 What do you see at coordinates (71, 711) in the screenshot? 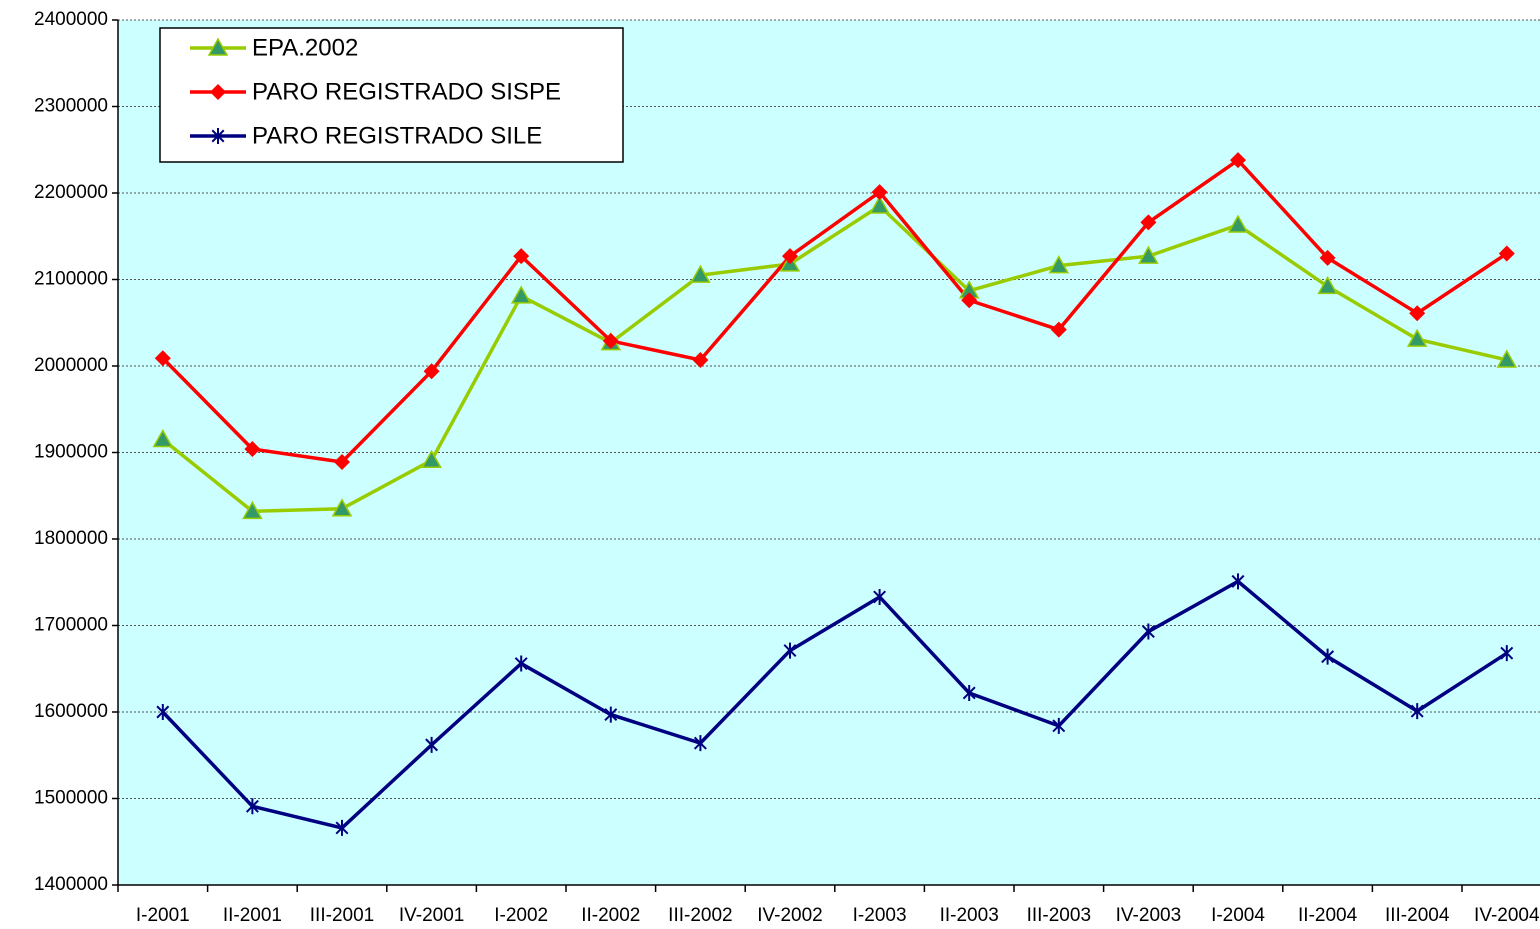
I see `y-tick-label: 1600000` at bounding box center [71, 711].